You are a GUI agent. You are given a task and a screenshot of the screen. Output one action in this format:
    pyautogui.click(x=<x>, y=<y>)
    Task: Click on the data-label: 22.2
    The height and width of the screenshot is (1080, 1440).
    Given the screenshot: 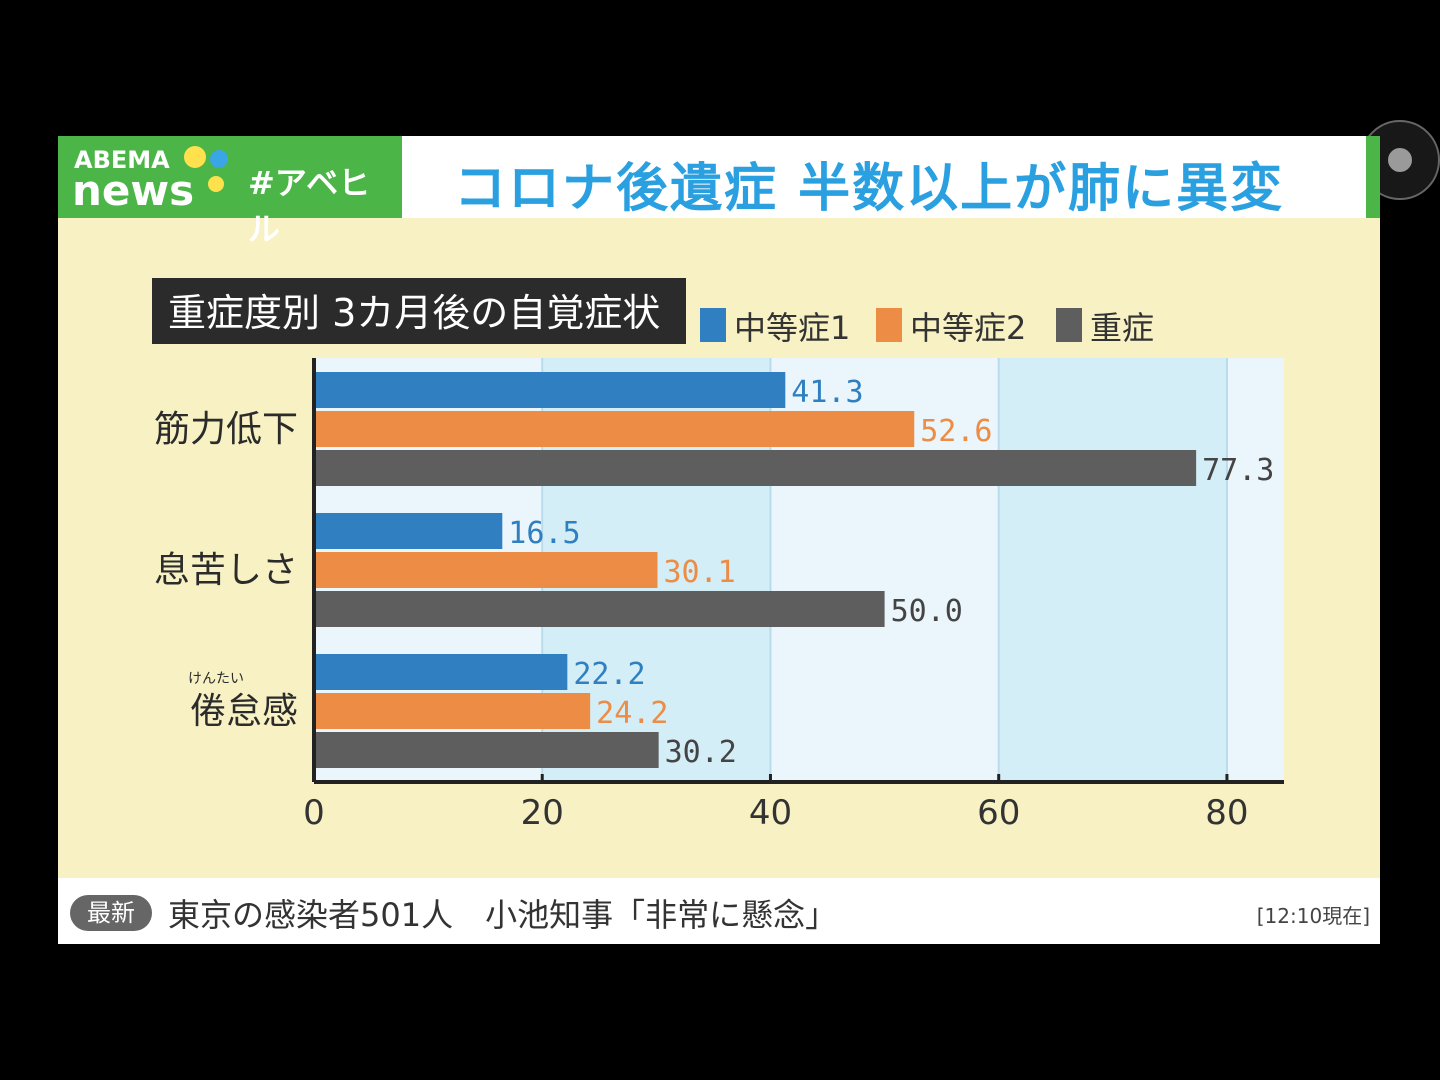 What is the action you would take?
    pyautogui.click(x=609, y=674)
    